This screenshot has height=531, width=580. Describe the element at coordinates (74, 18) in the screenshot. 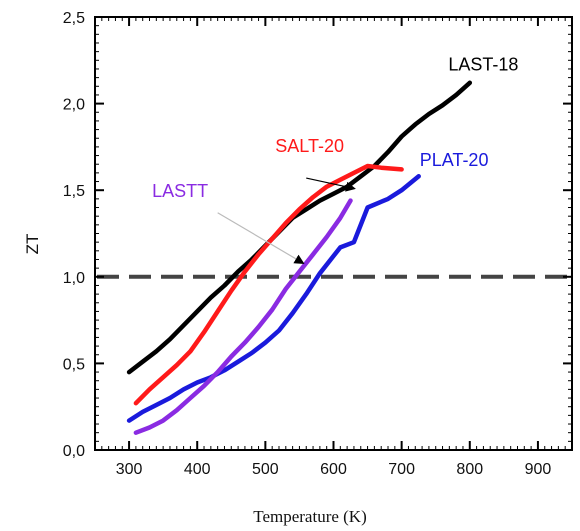

I see `y-tick-label: 2,5` at that location.